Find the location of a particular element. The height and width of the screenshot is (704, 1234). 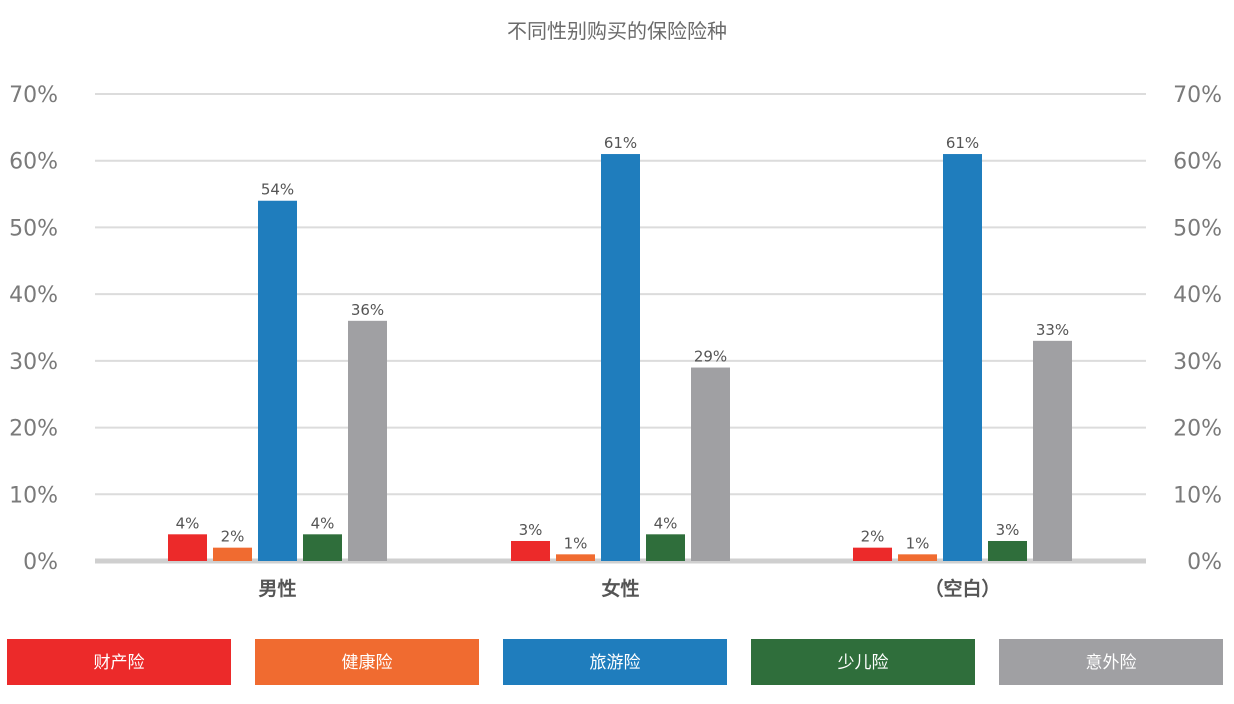

category-label: 男性 is located at coordinates (277, 588).